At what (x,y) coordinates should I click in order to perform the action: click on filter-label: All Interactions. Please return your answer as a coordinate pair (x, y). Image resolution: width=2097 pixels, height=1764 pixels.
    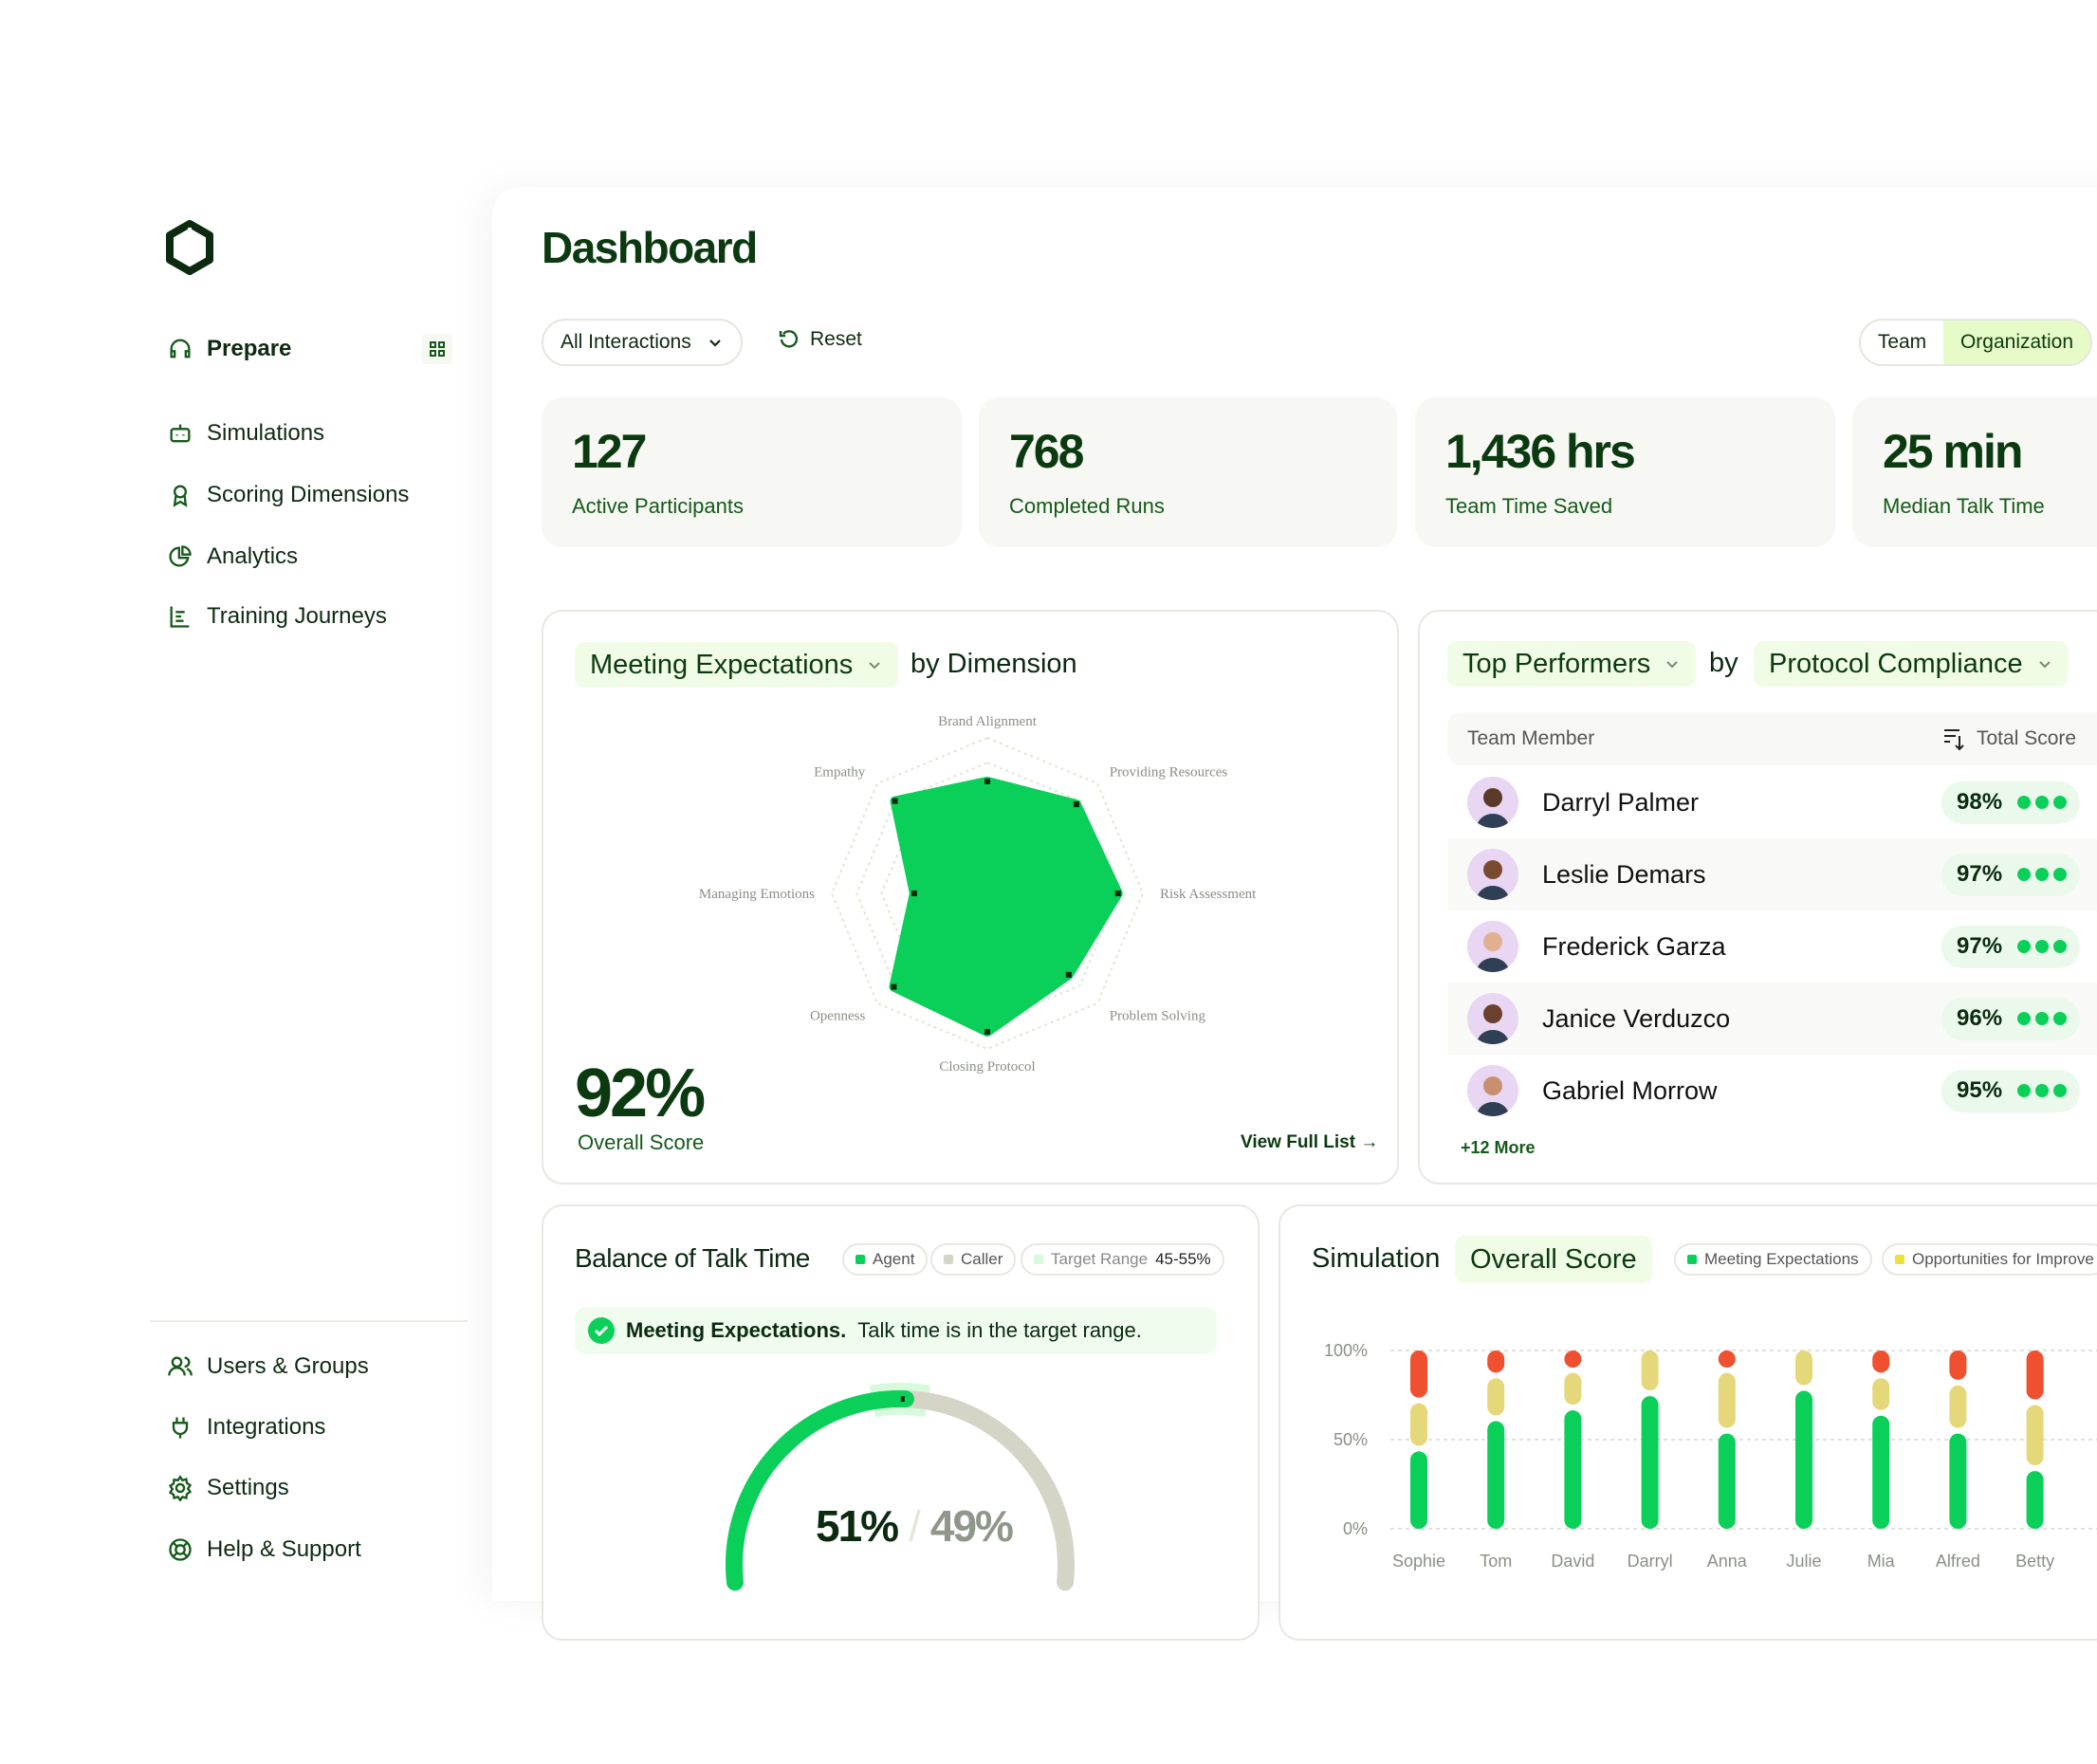
    Looking at the image, I should click on (626, 342).